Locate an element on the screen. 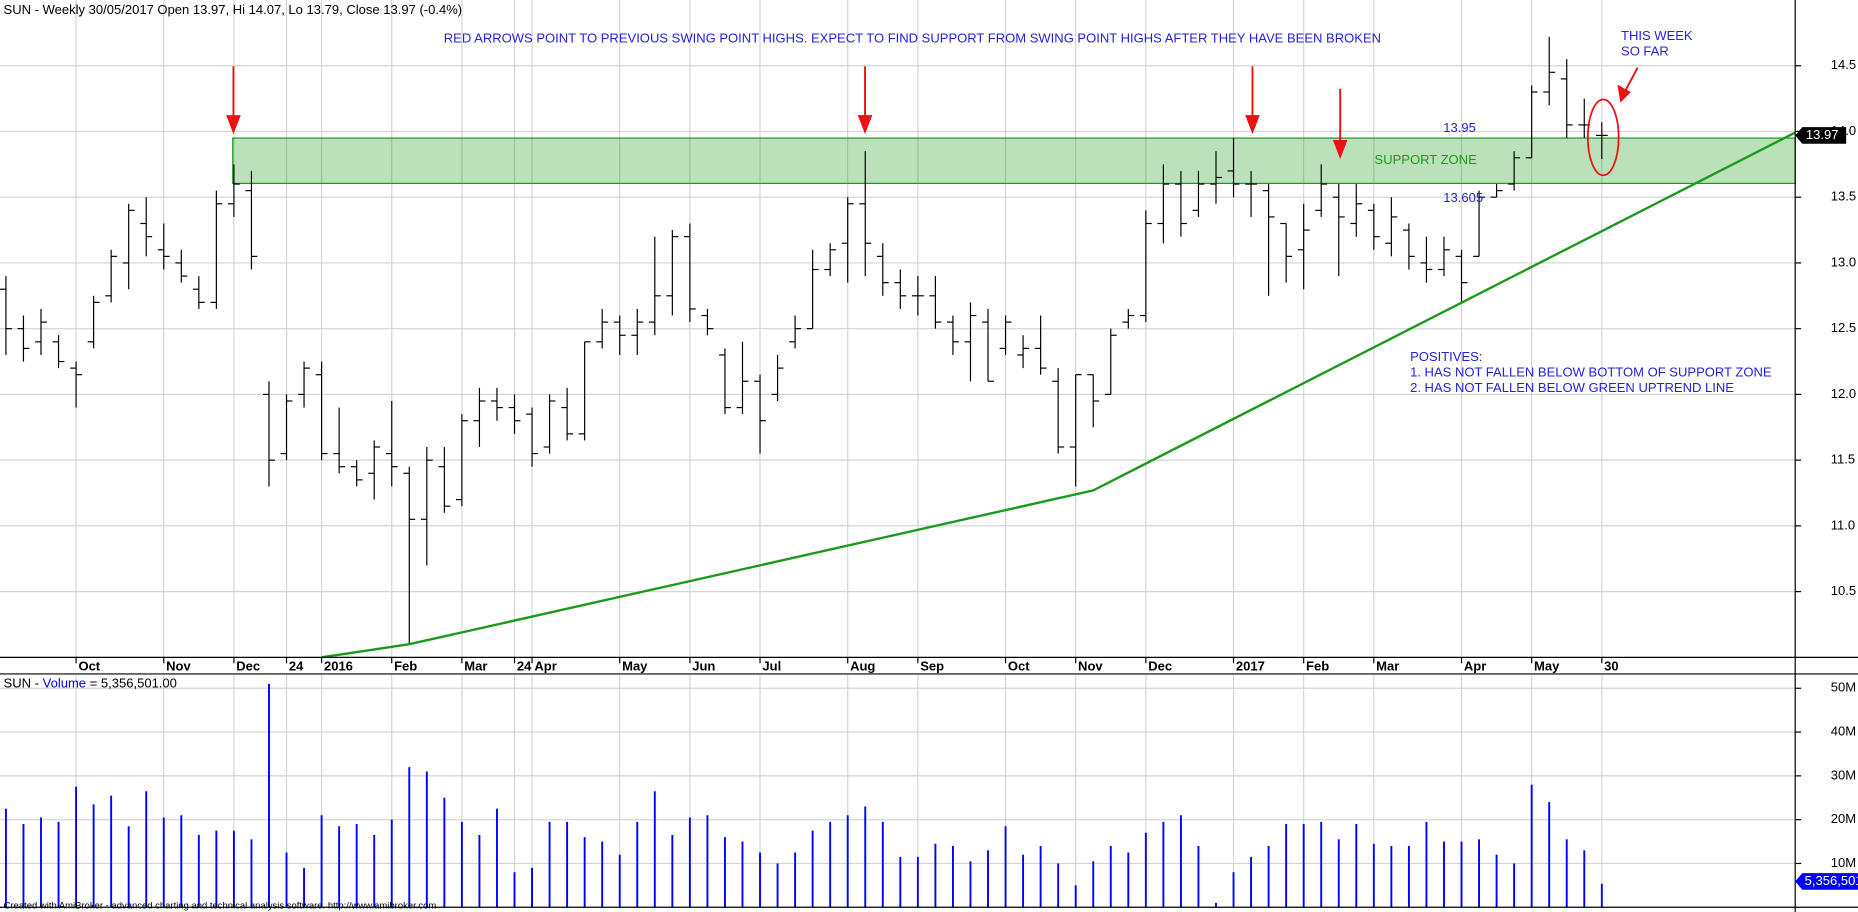 The height and width of the screenshot is (912, 1858). support-zone-layer is located at coordinates (1014, 160).